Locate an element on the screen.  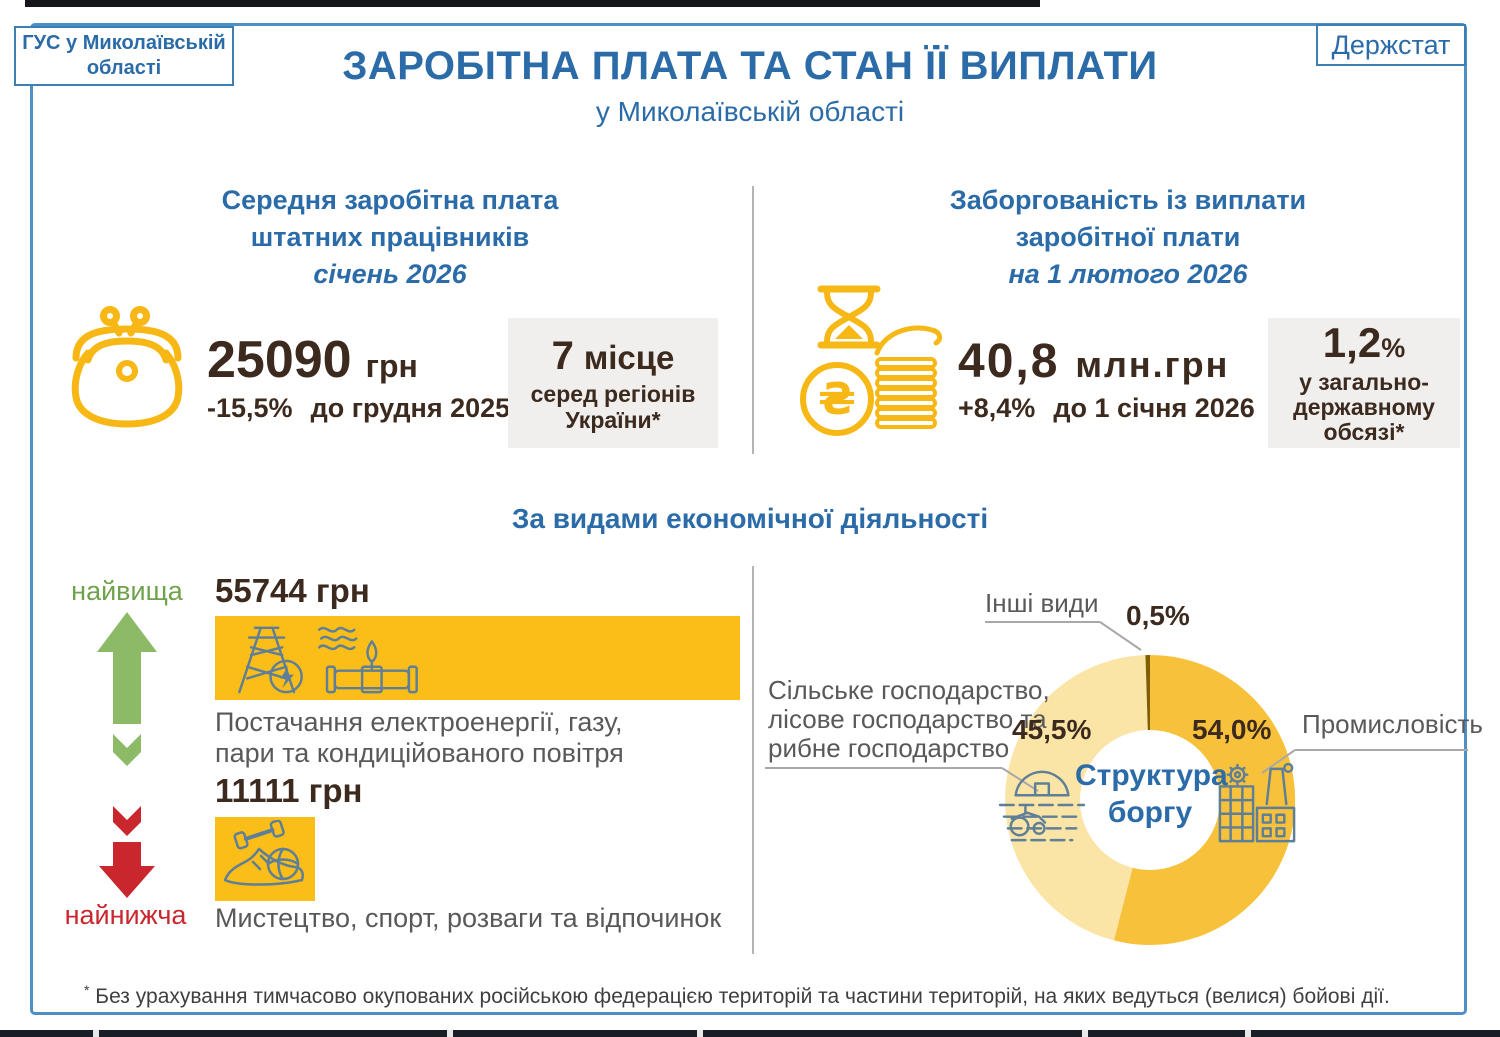
arrears-value-number: 40,8 is located at coordinates (1009, 361).